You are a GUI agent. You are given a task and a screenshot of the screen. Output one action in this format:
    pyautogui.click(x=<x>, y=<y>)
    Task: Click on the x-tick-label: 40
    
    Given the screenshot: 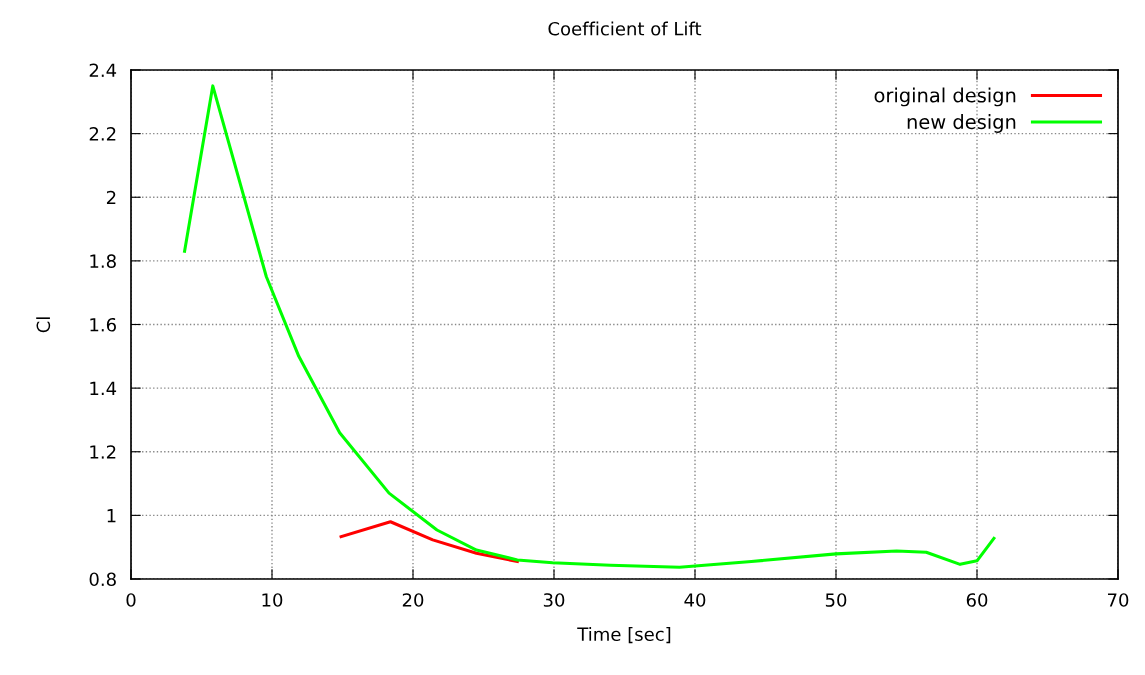 What is the action you would take?
    pyautogui.click(x=695, y=600)
    